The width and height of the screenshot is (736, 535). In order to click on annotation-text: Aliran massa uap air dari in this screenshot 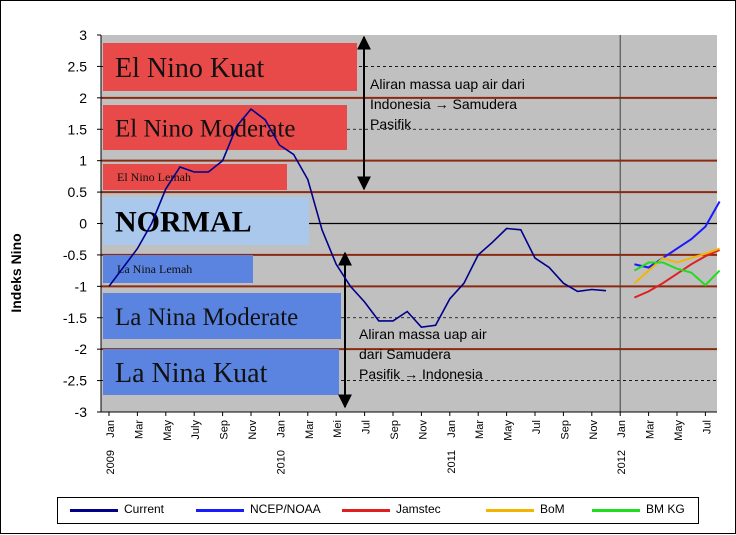, I will do `click(447, 84)`.